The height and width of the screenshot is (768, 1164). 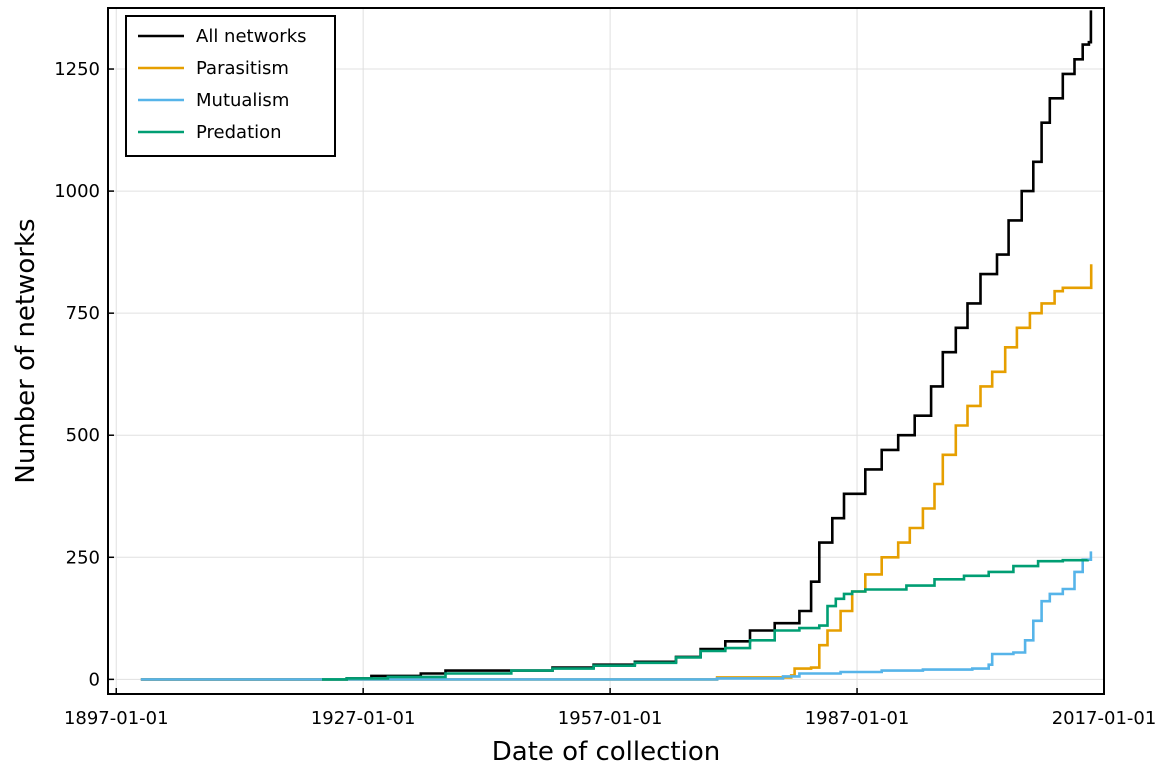 I want to click on y-tick-label: 1250, so click(x=77, y=69).